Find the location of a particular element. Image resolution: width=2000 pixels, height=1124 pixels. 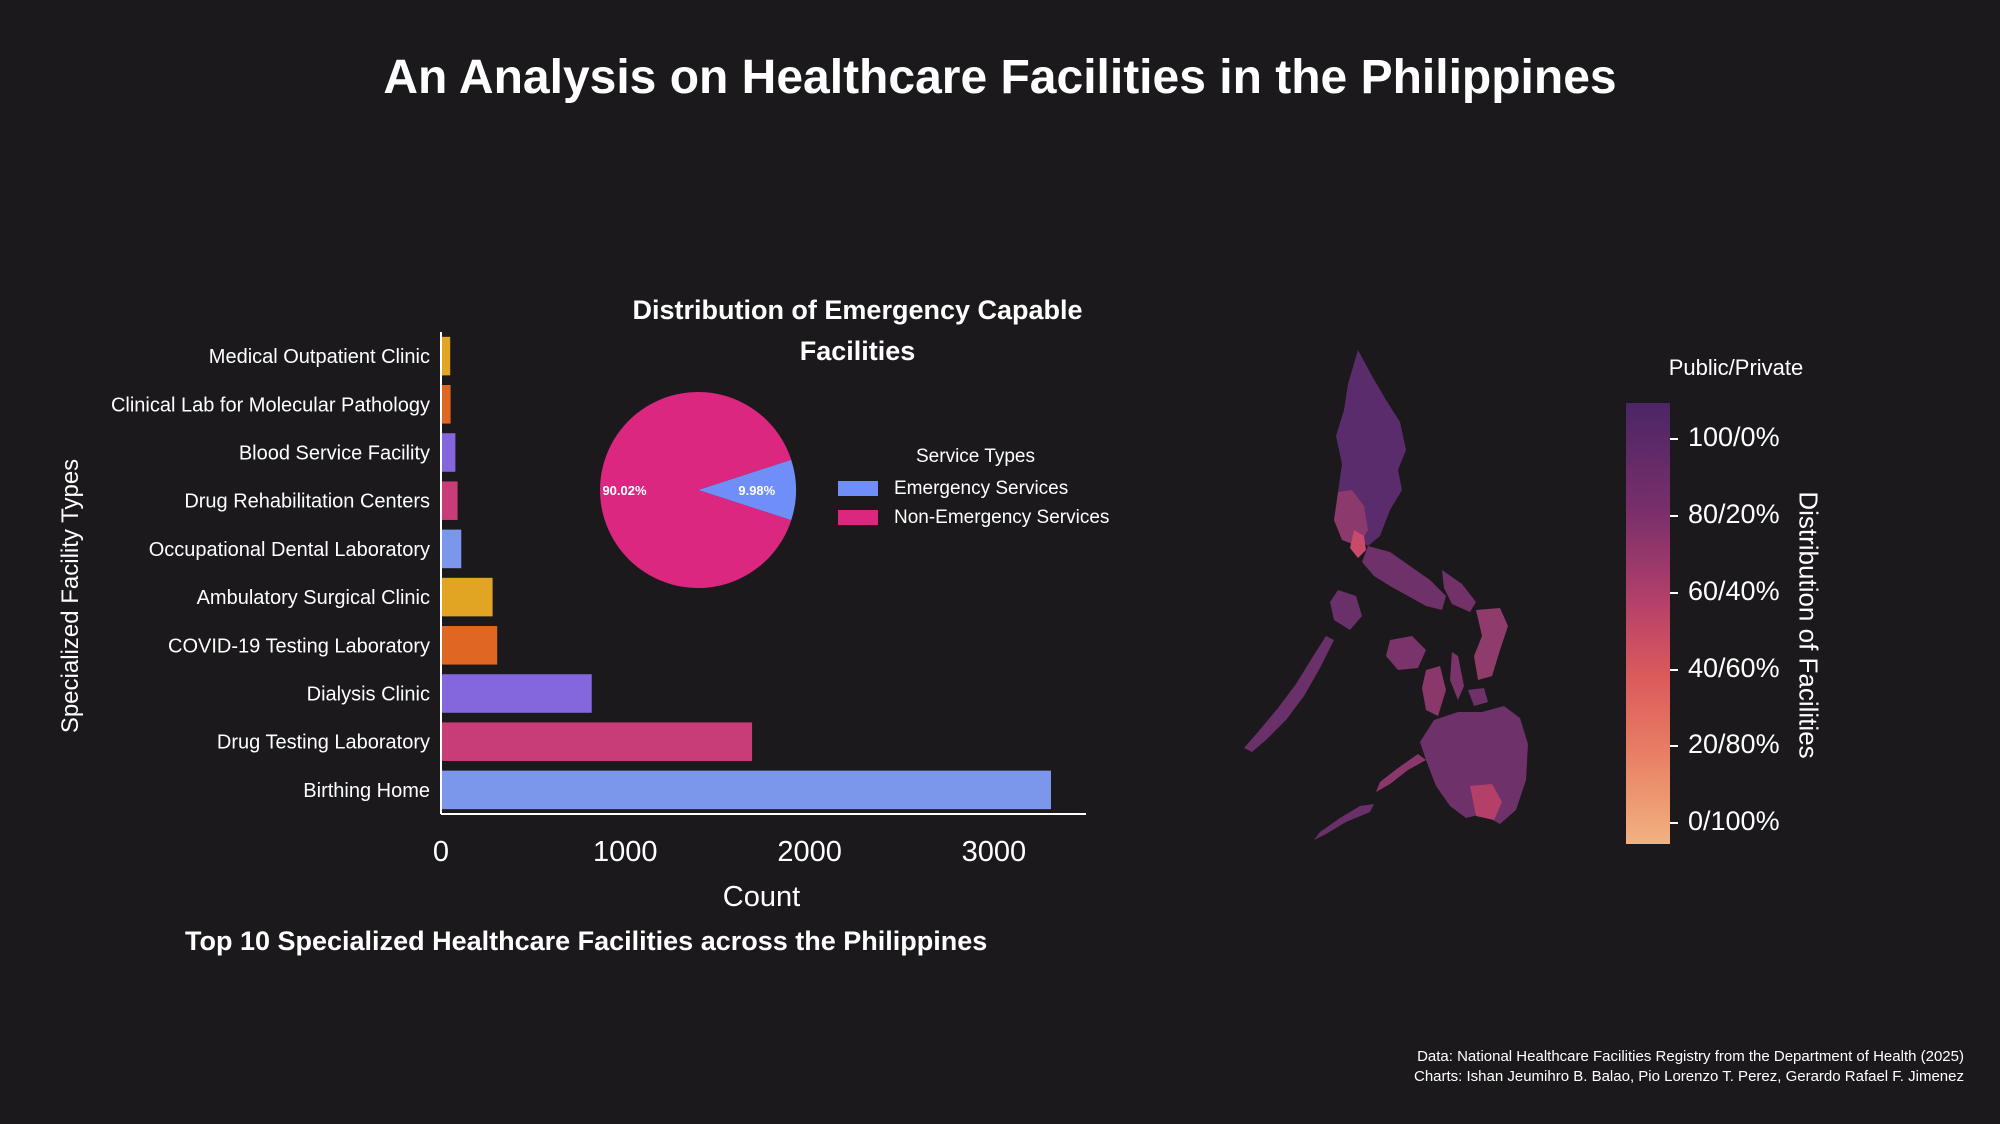

y-tick-label-2: Dialysis Clinic is located at coordinates (368, 695).